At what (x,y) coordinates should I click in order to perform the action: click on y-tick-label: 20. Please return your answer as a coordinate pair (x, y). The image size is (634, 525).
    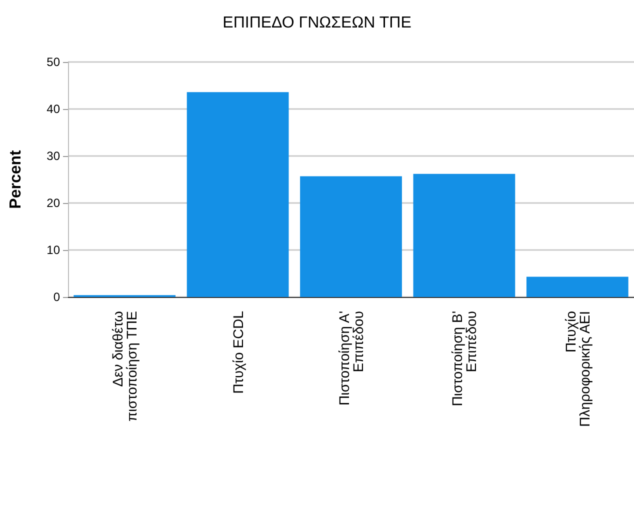
    Looking at the image, I should click on (53, 203).